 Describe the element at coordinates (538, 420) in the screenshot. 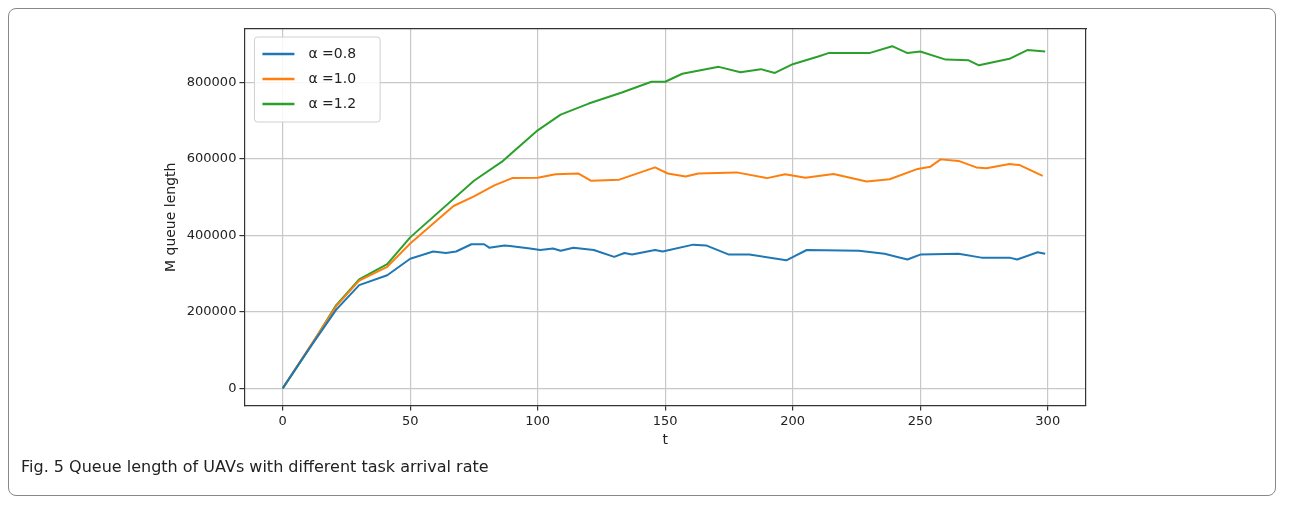

I see `x-tick-label: 100` at that location.